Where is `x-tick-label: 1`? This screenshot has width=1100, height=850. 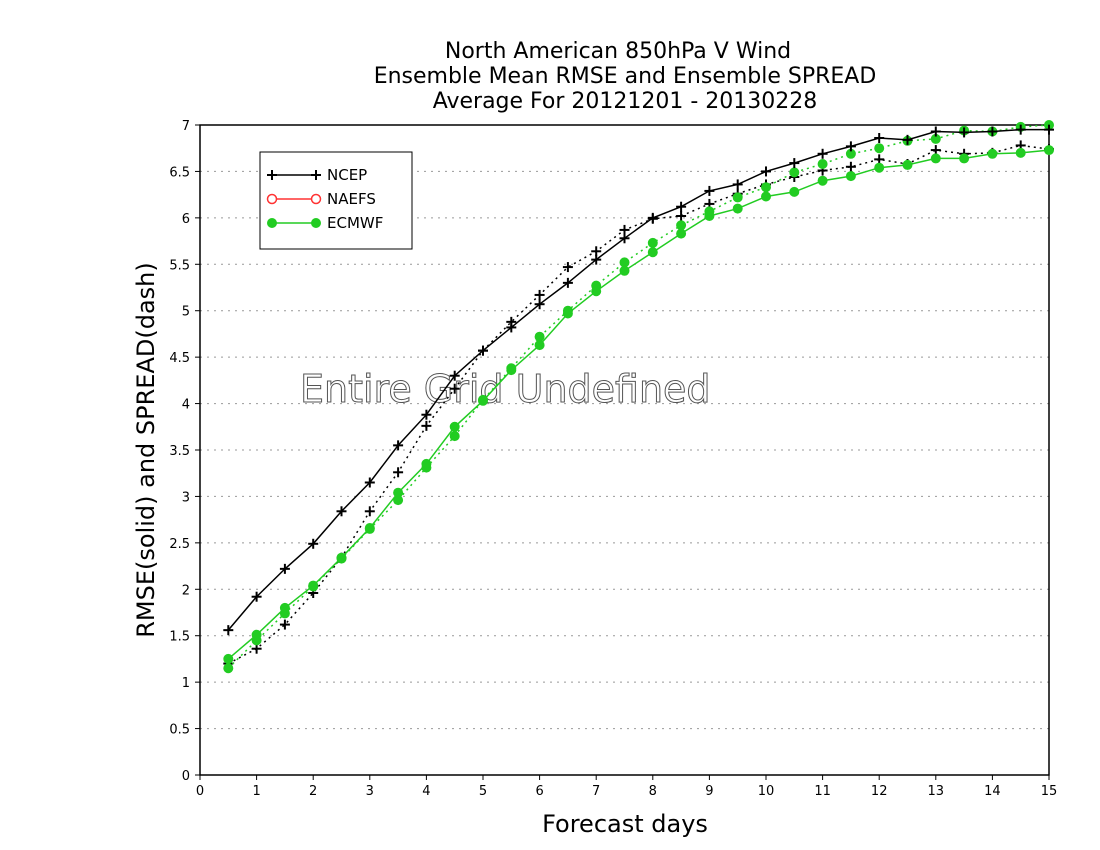 x-tick-label: 1 is located at coordinates (256, 791).